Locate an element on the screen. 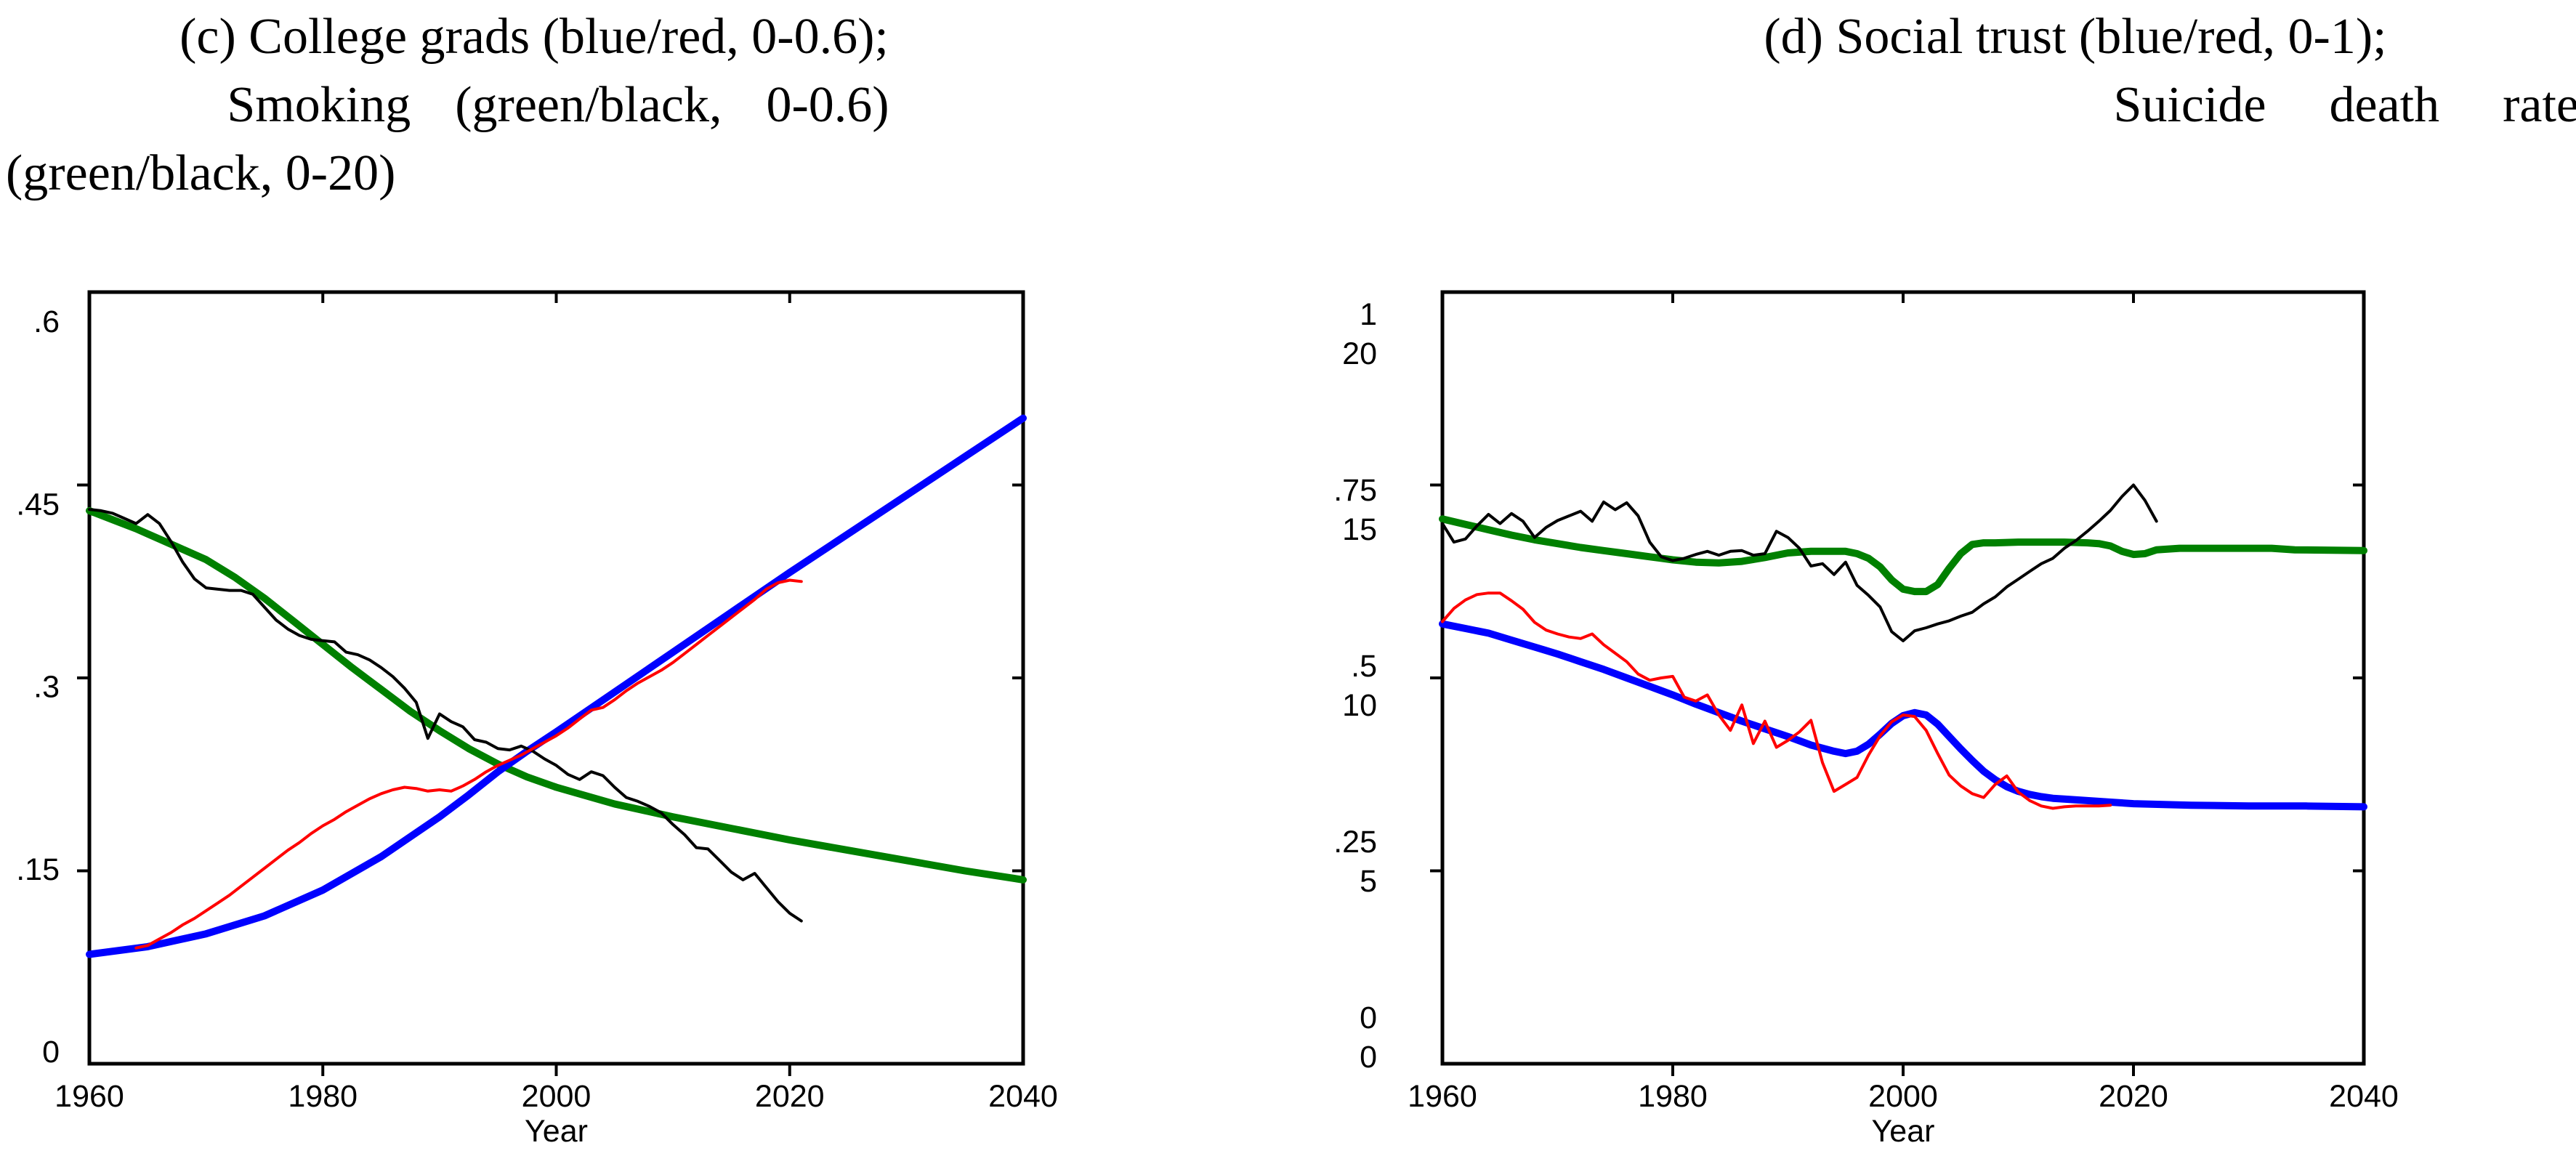 The height and width of the screenshot is (1156, 2576). panel-c-xlabel-2000: 2000 is located at coordinates (557, 1096).